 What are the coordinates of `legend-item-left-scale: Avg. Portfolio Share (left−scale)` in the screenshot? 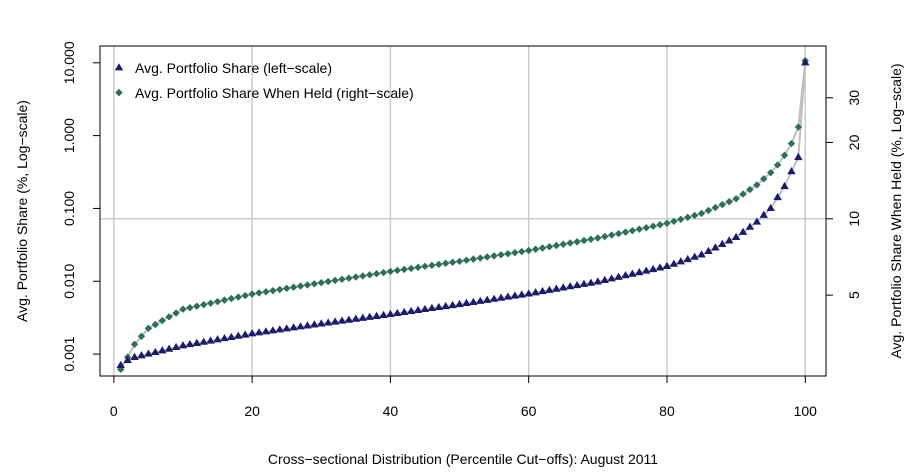 It's located at (223, 68).